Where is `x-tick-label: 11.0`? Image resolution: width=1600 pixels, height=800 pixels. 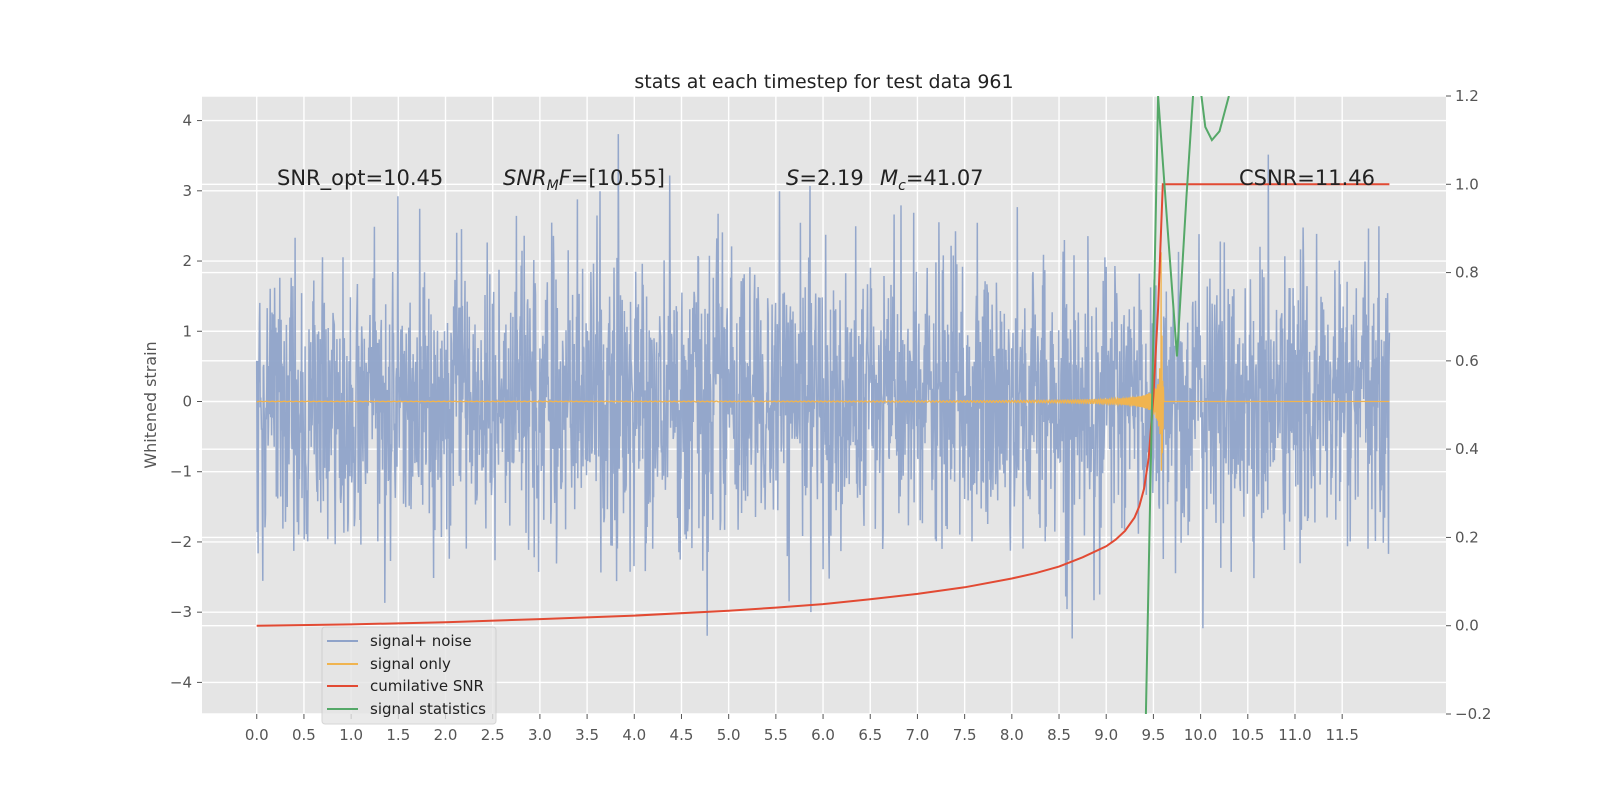
x-tick-label: 11.0 is located at coordinates (1294, 735).